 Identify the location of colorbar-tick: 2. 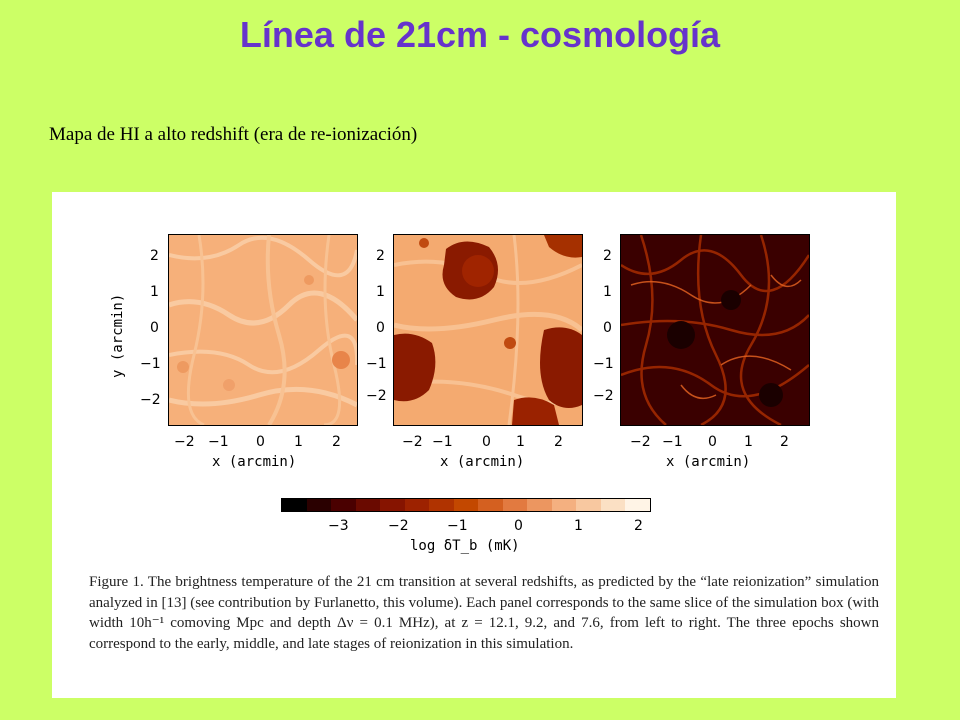
(638, 526).